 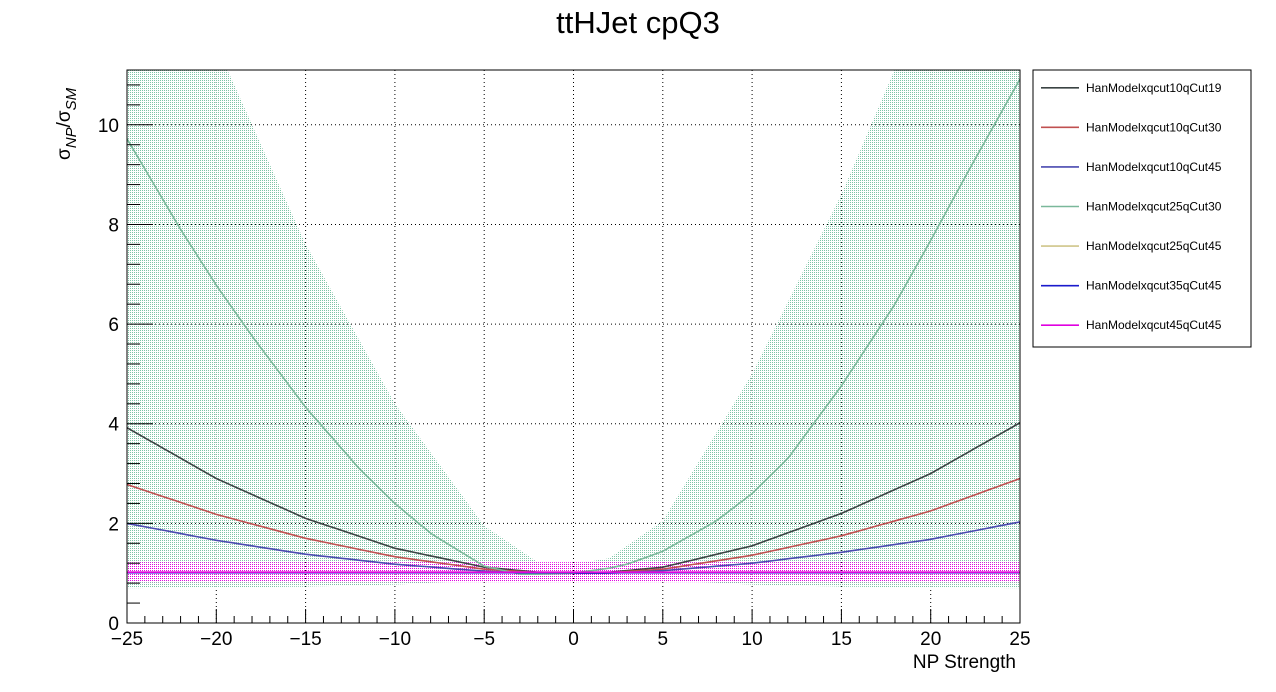 I want to click on y-tick-label: 4, so click(x=113, y=425).